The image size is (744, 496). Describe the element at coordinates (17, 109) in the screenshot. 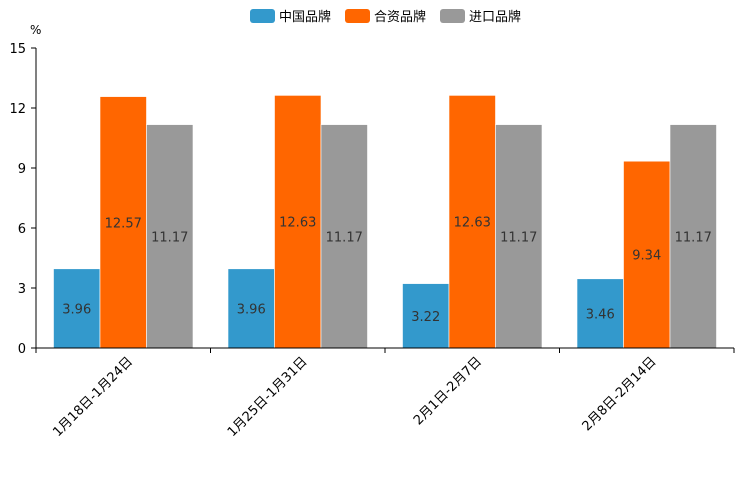

I see `y-tick-label: 12` at that location.